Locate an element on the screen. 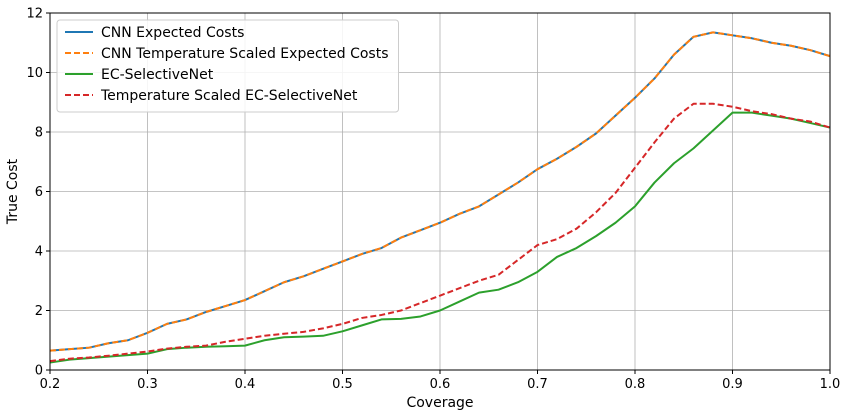  legend-label: EC-SelectiveNet is located at coordinates (157, 75).